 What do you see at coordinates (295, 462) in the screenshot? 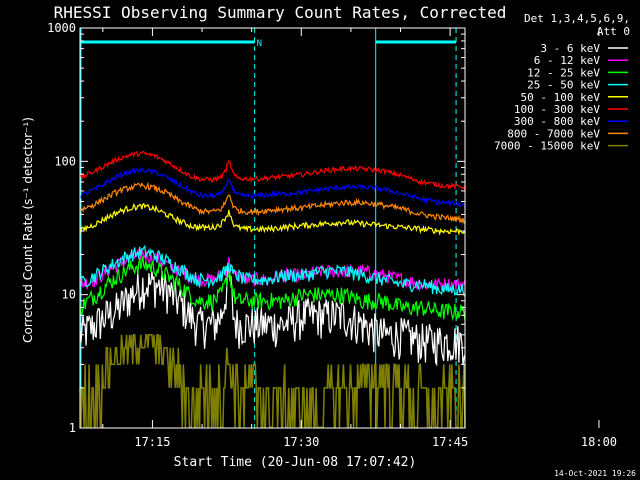
I see `x-axis-label: Start Time (20-Jun-08 17:07:42)` at bounding box center [295, 462].